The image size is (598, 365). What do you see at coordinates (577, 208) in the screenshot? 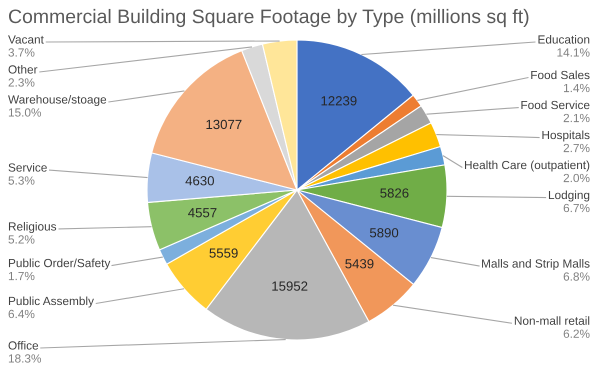
I see `data-label: 6.7%` at bounding box center [577, 208].